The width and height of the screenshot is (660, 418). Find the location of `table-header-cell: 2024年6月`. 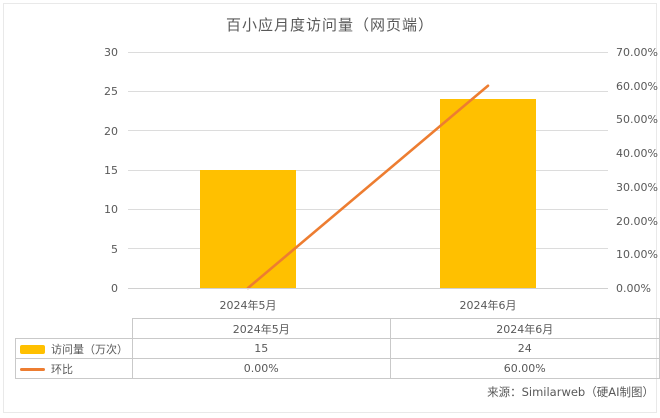

table-header-cell: 2024年6月 is located at coordinates (524, 328).